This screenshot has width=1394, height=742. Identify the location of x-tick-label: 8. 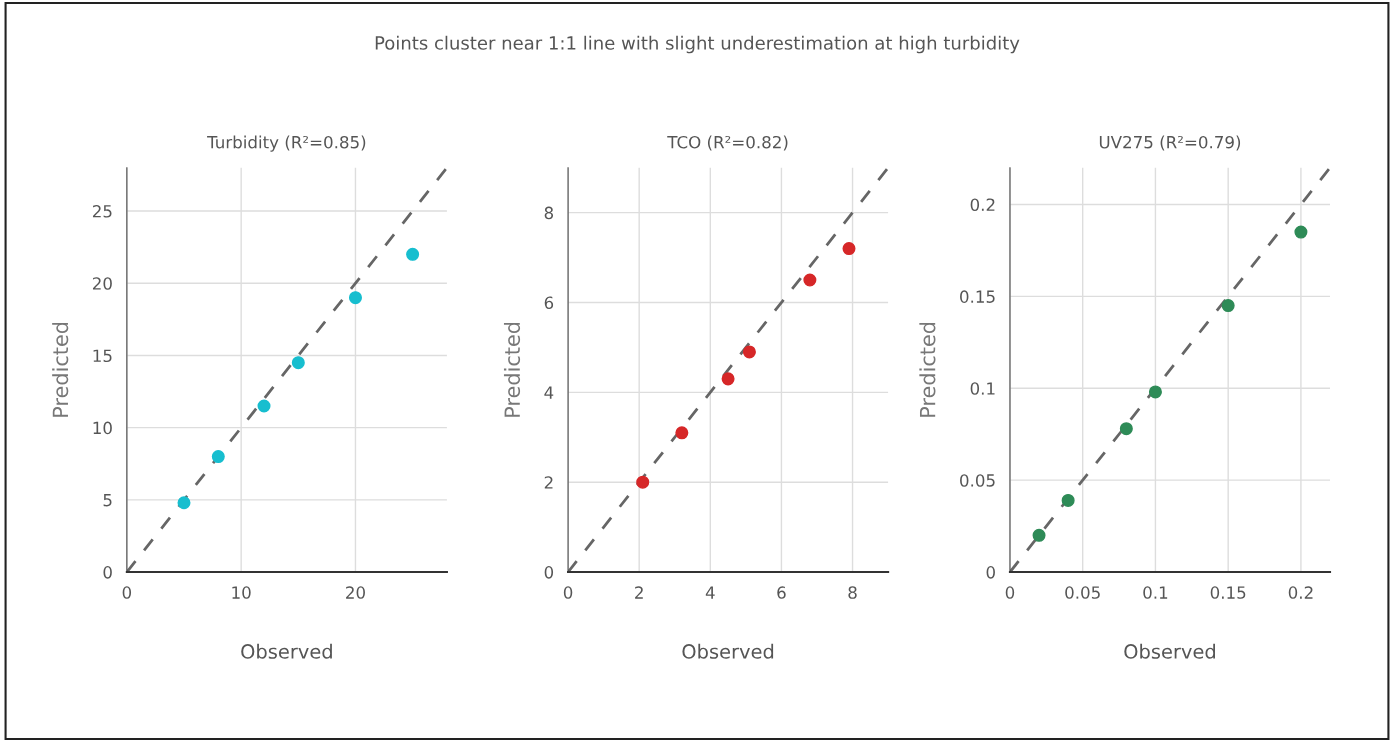
(852, 592).